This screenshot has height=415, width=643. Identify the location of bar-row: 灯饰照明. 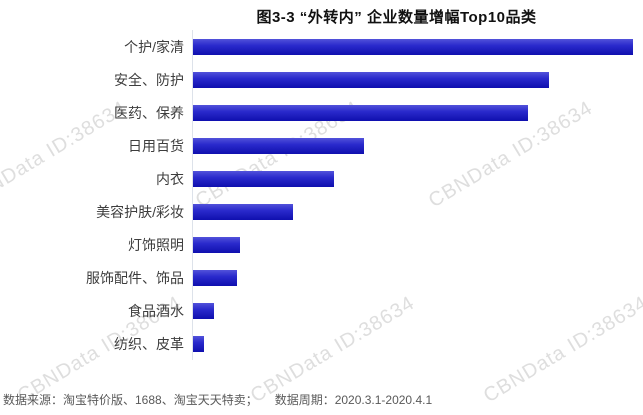
(321, 244).